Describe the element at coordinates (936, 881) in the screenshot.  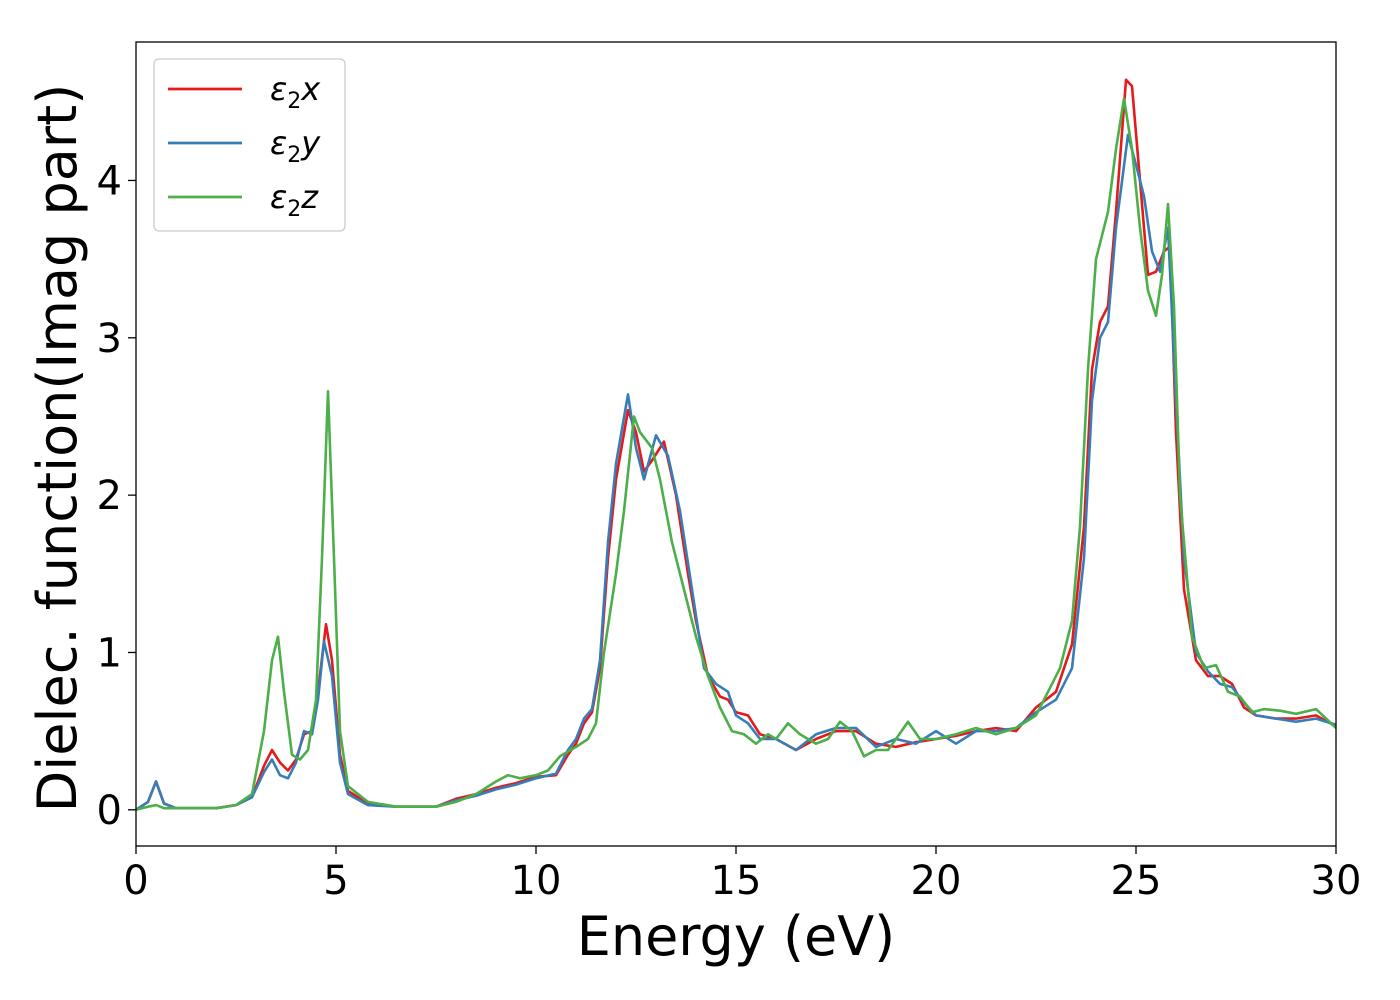
I see `x-tick-label: 20` at that location.